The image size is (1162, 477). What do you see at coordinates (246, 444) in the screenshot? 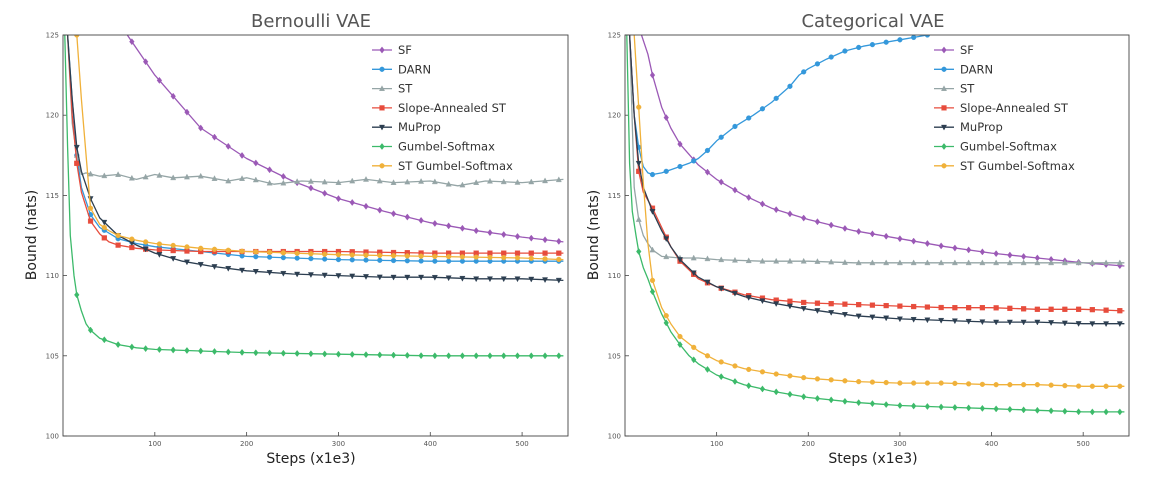
I see `x-tick-label: 200` at bounding box center [246, 444].